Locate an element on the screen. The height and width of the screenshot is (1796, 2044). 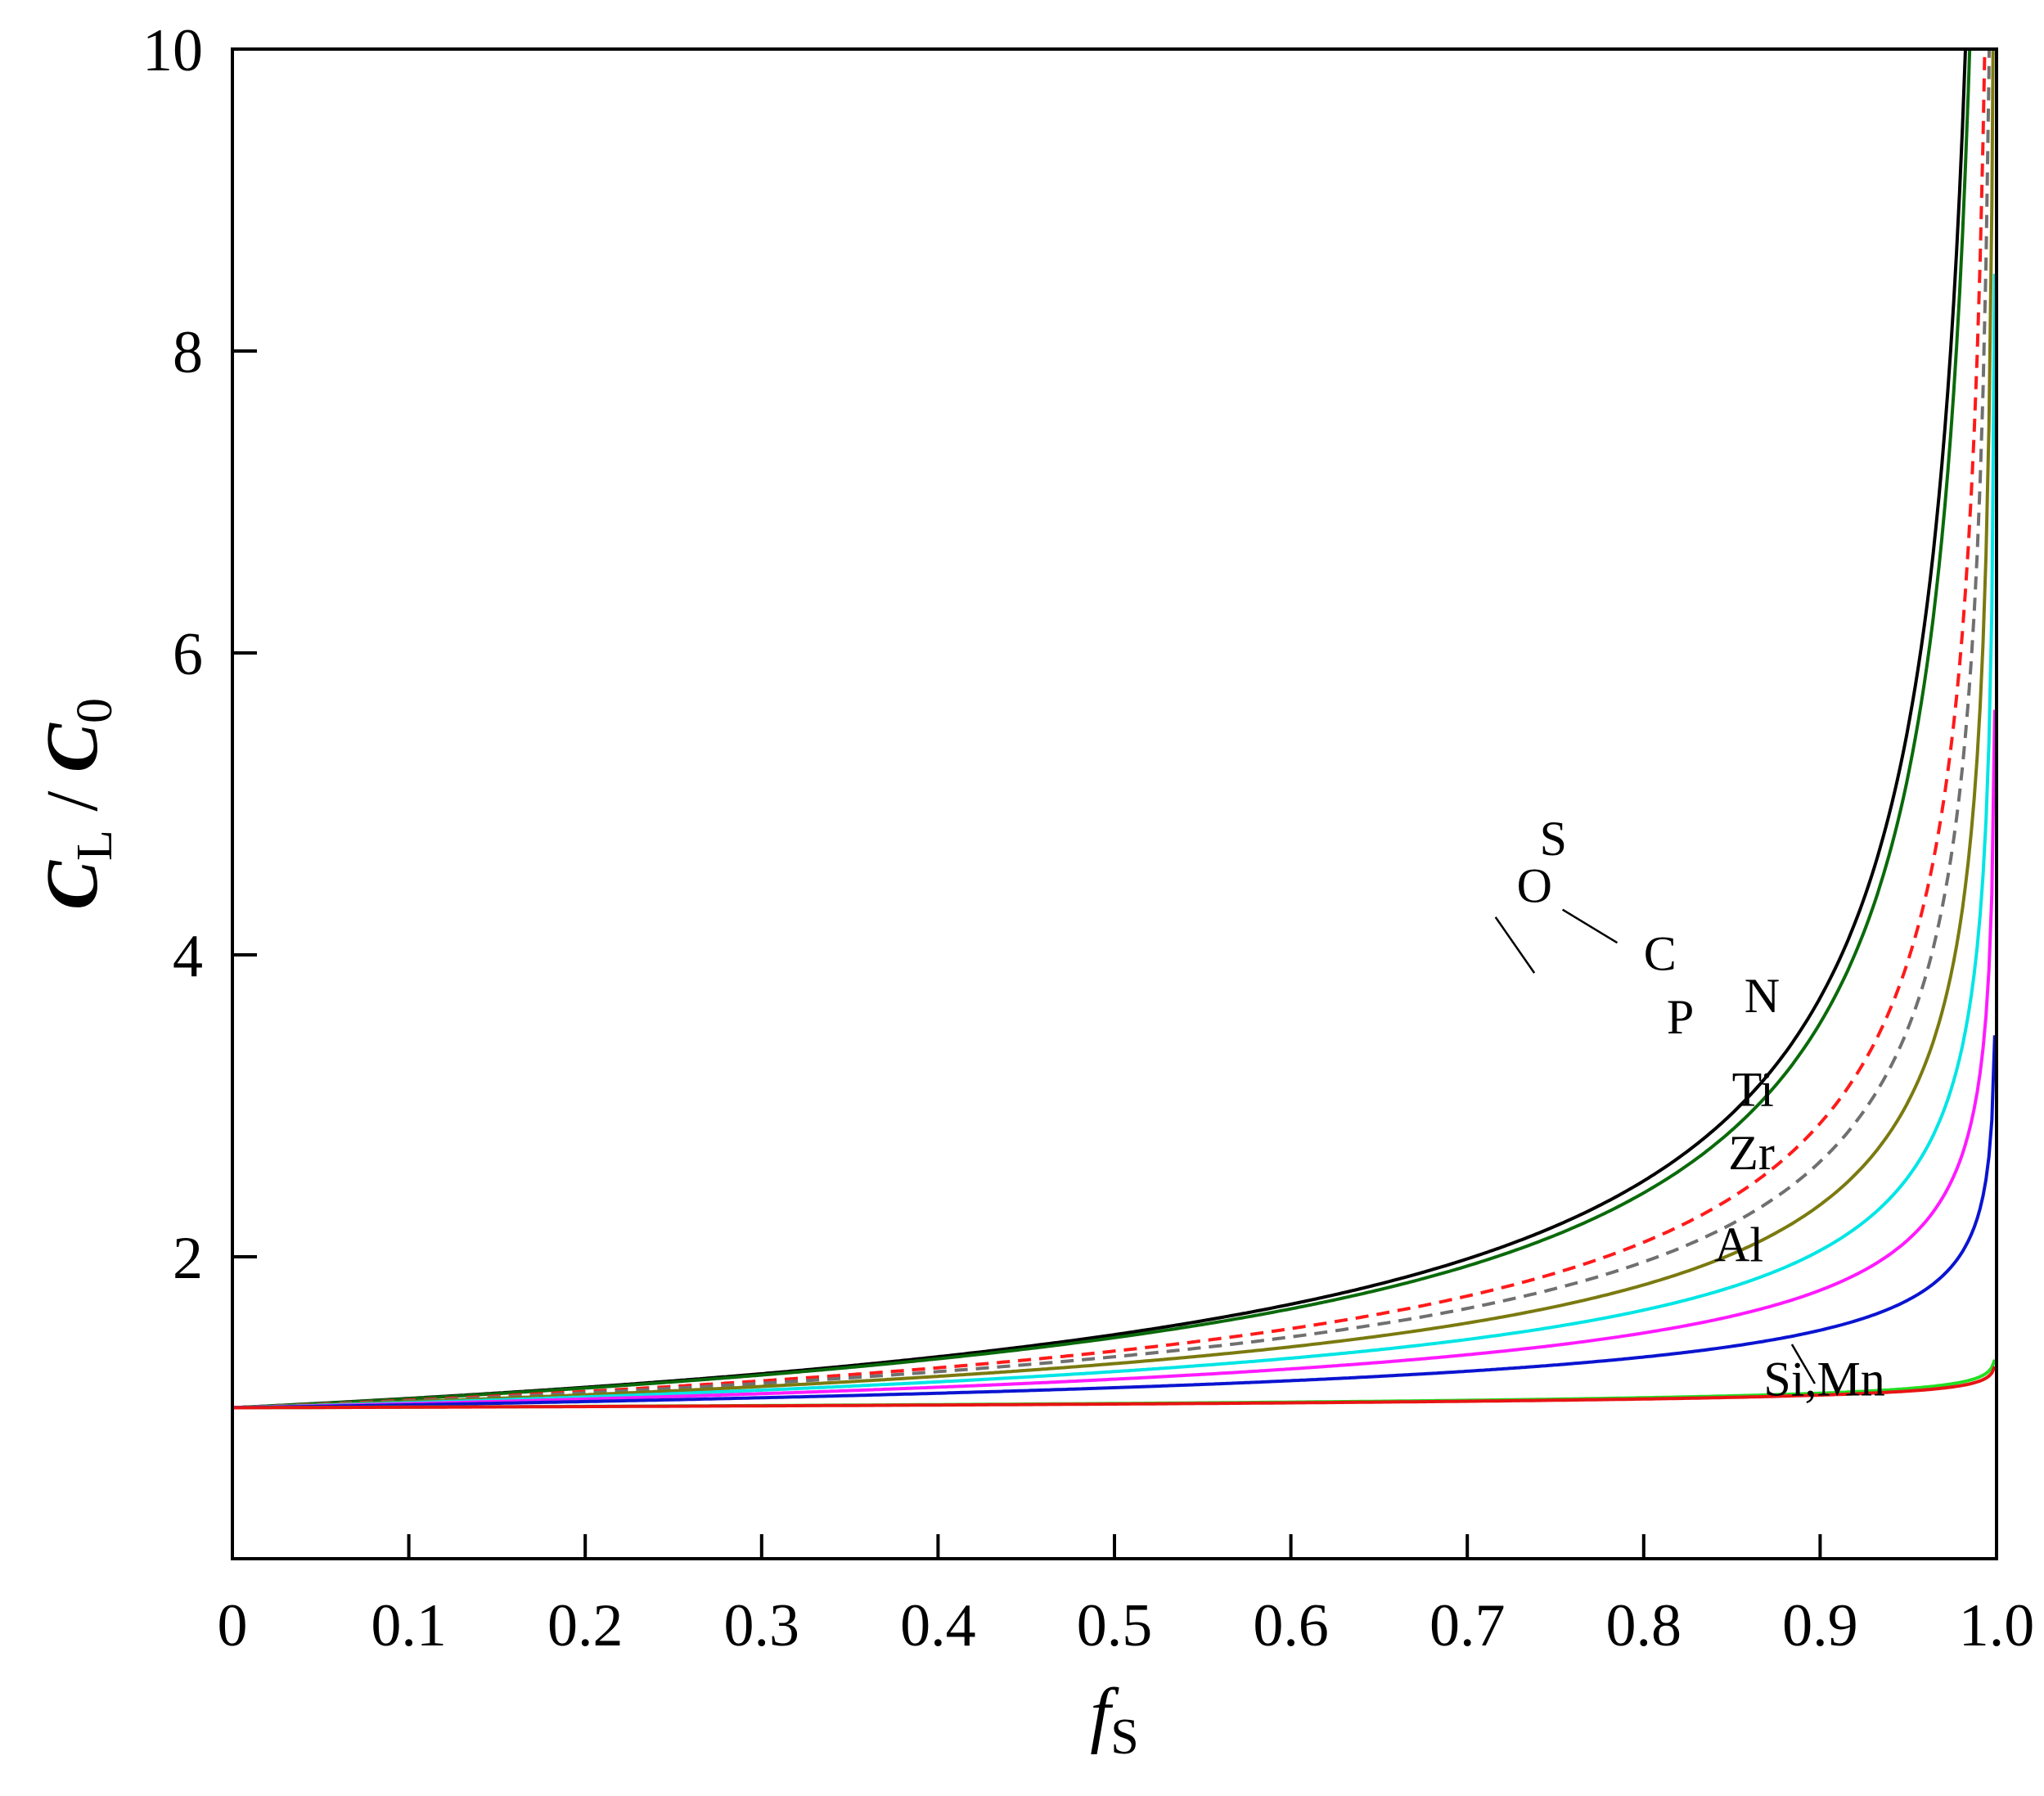
x-axis-title: fS is located at coordinates (1114, 1719).